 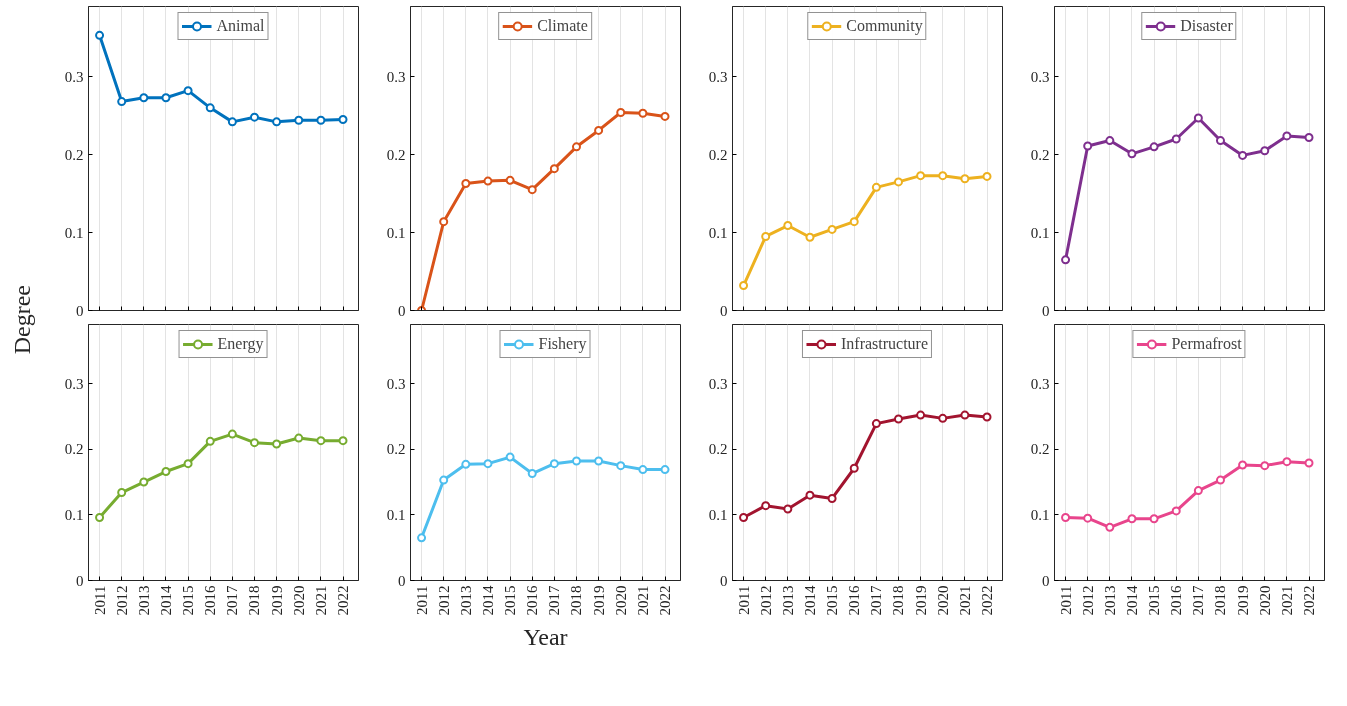 I want to click on legend-label: Climate, so click(x=562, y=26).